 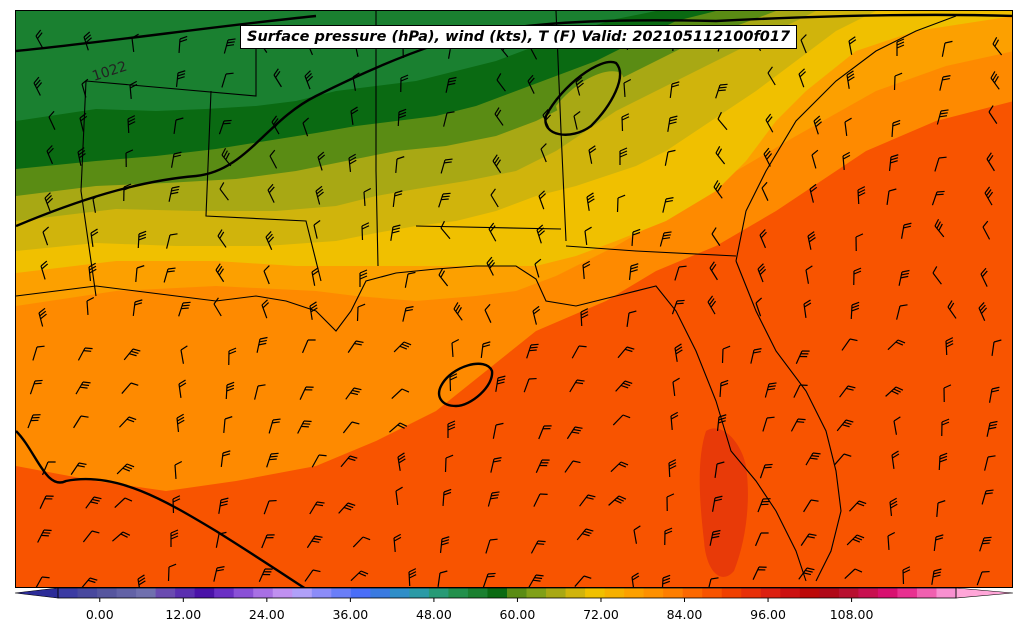 I want to click on isobar-closed-east, so click(x=583, y=98).